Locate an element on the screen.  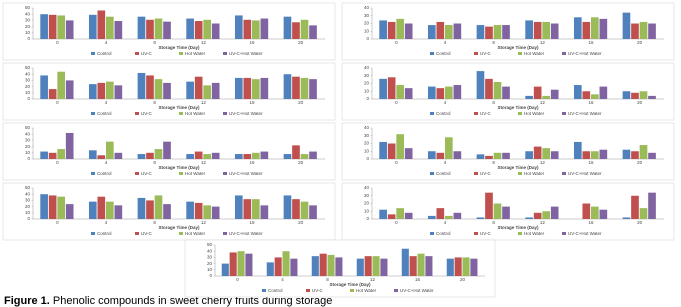
y-tick-label: 40 is located at coordinates (28, 13).